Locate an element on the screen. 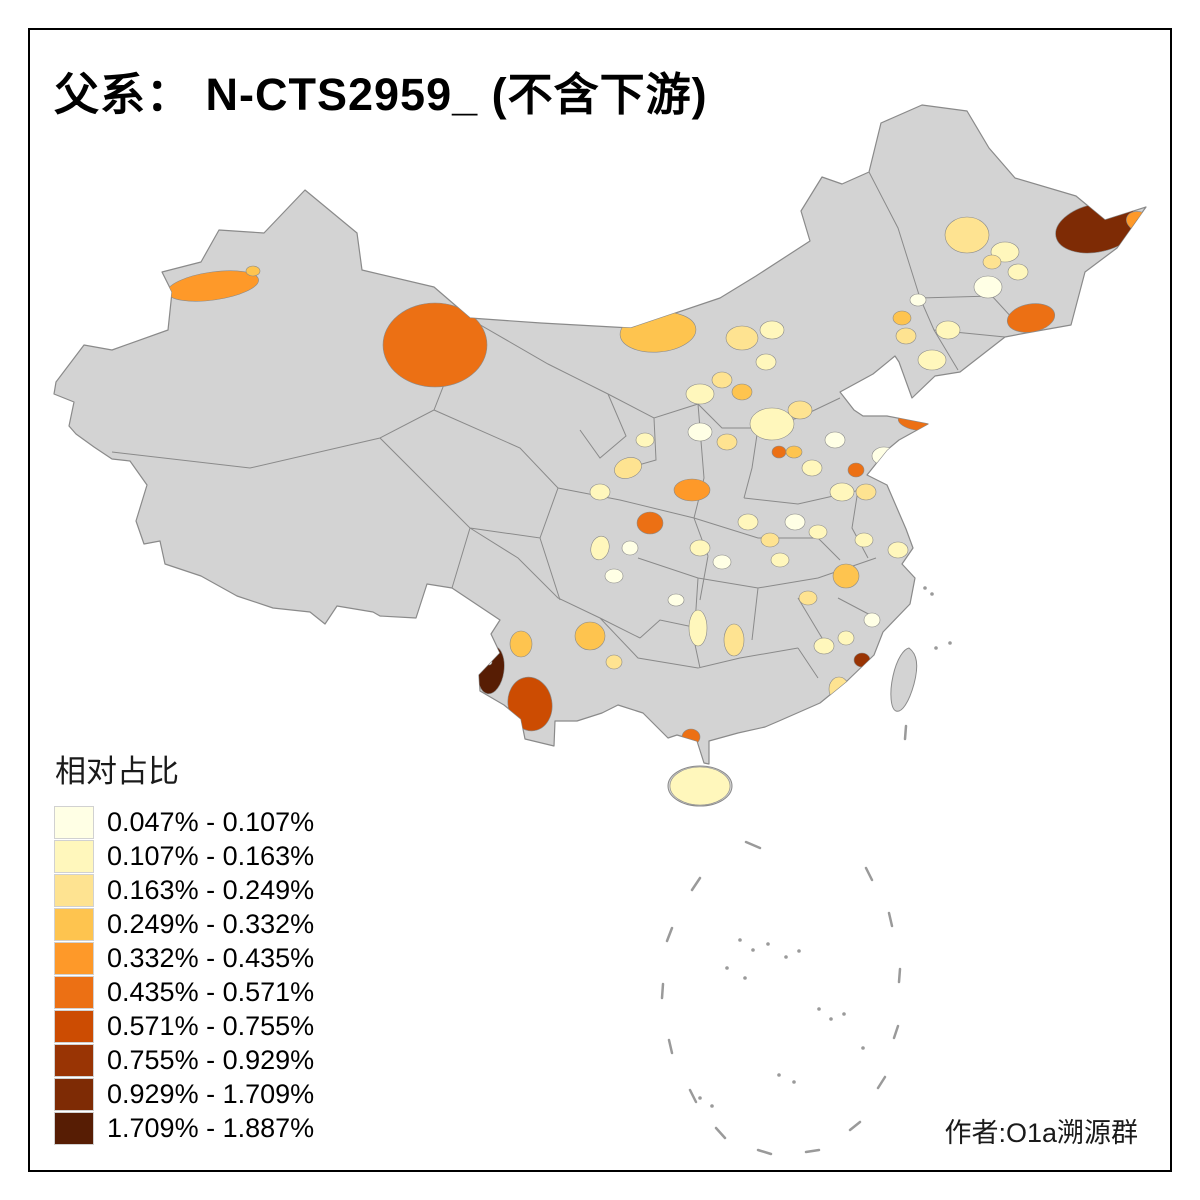 Image resolution: width=1200 pixels, height=1200 pixels. legend-item: 0.755% - 0.929% is located at coordinates (184, 1060).